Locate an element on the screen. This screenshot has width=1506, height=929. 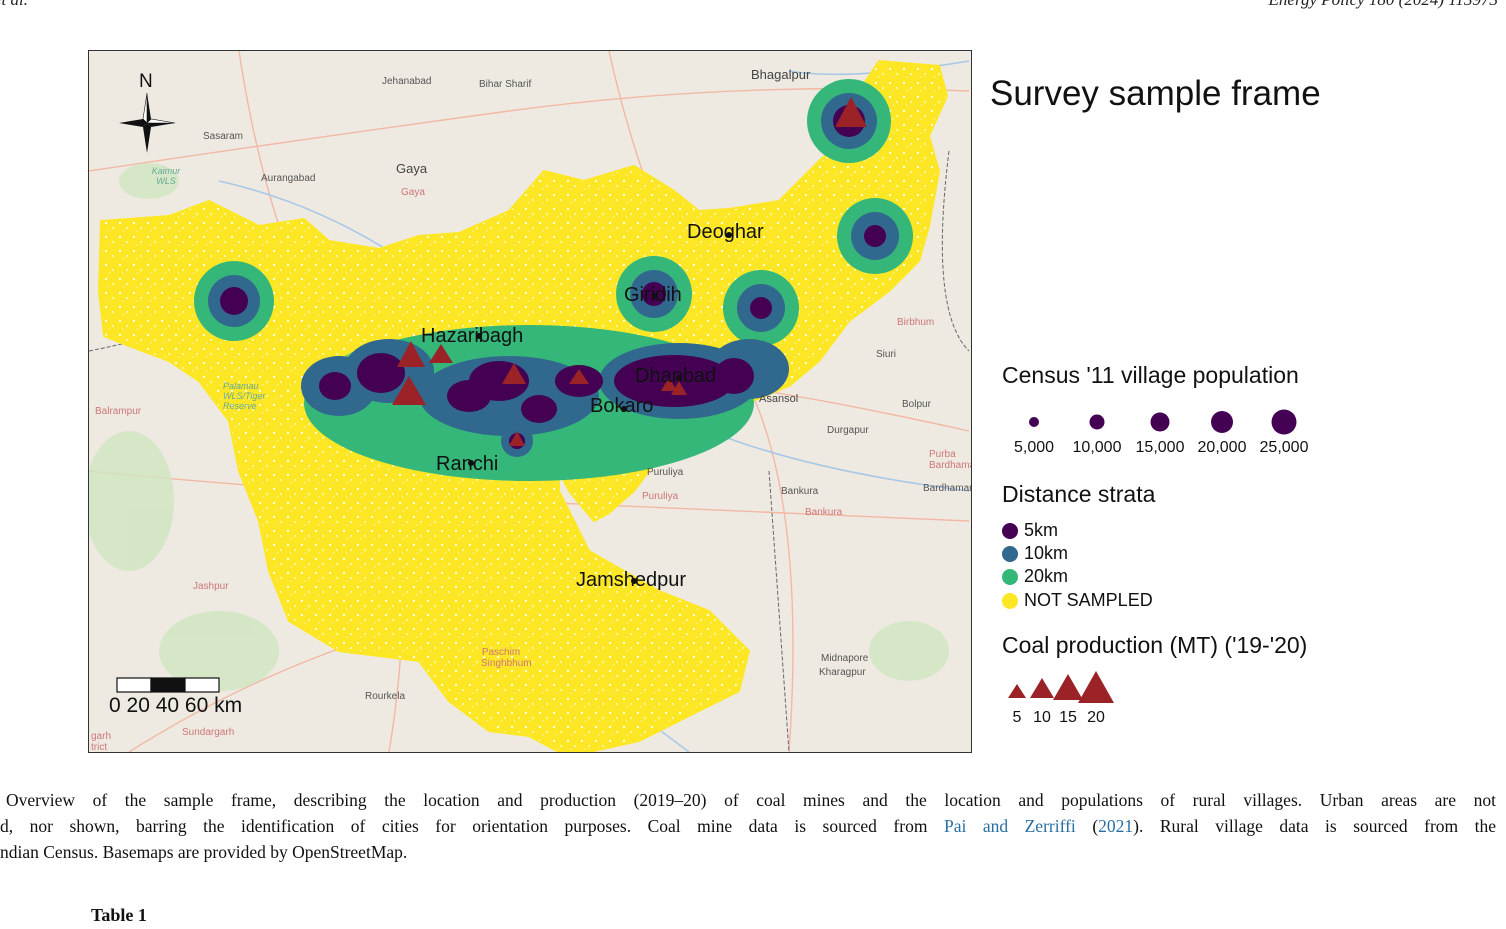
population-legend-label: 5,000 is located at coordinates (1034, 447).